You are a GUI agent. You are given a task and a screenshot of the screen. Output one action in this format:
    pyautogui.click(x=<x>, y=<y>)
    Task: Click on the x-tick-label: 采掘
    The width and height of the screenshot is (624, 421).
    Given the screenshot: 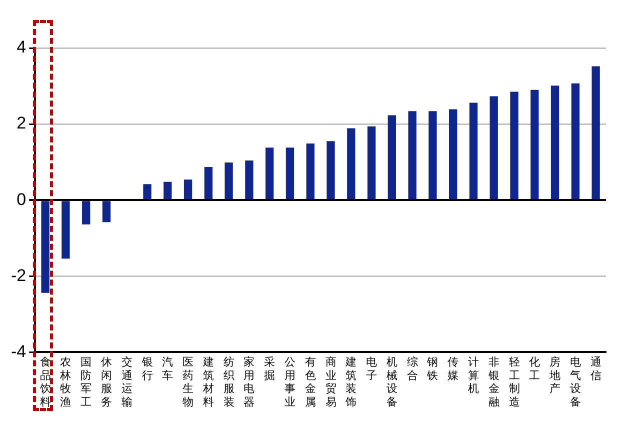 What is the action you would take?
    pyautogui.click(x=270, y=369)
    